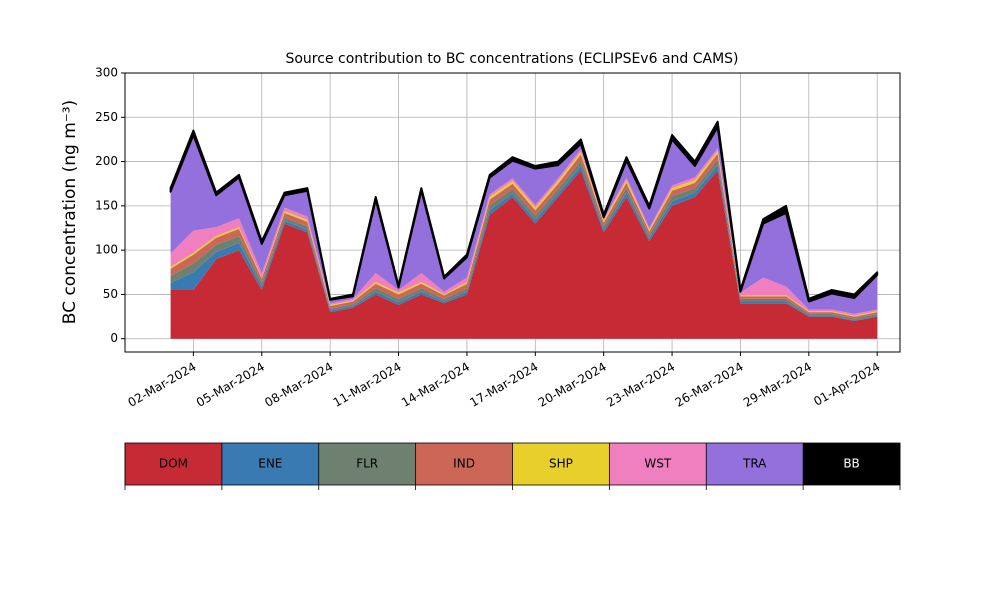 The width and height of the screenshot is (1000, 600). What do you see at coordinates (110, 294) in the screenshot?
I see `y-tick-label: 50` at bounding box center [110, 294].